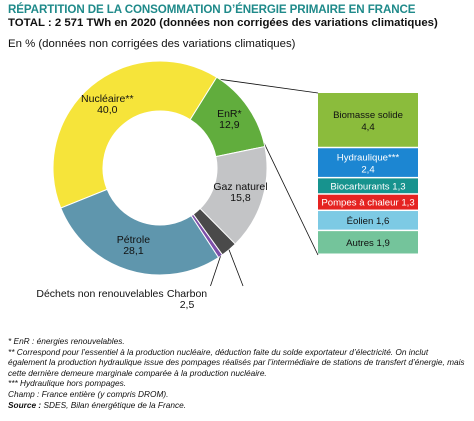 This screenshot has width=474, height=421. What do you see at coordinates (215, 271) in the screenshot?
I see `leader-dechets` at bounding box center [215, 271].